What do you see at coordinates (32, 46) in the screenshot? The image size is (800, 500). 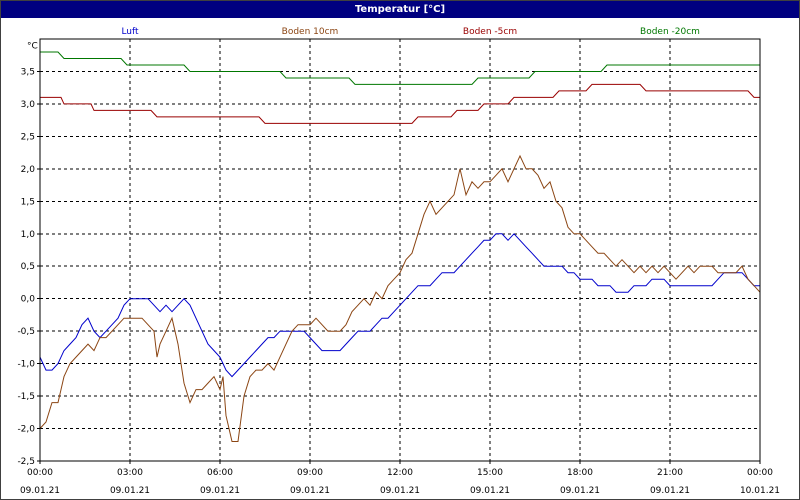 I see `y-axis-unit: °C` at bounding box center [32, 46].